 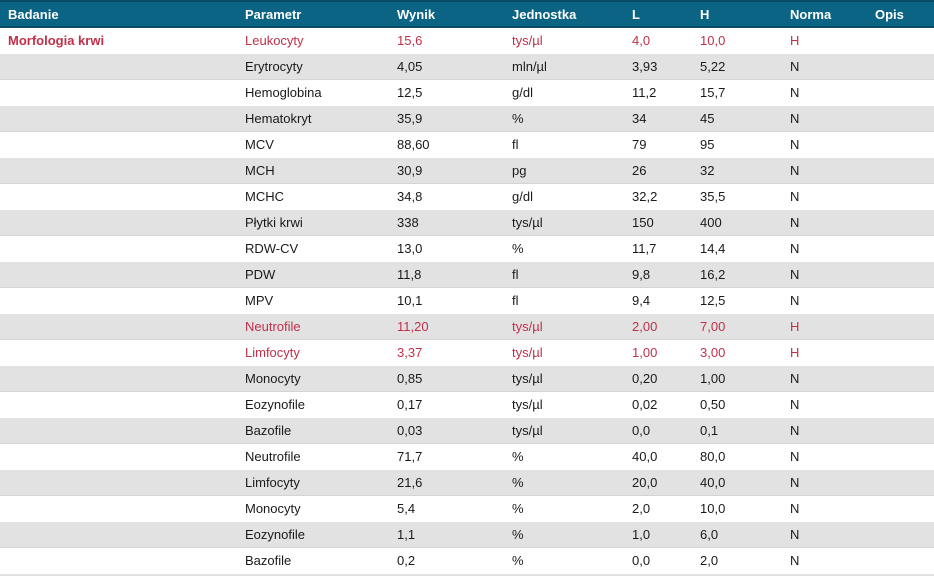 I want to click on cell-wynik: 30,9, so click(x=446, y=170).